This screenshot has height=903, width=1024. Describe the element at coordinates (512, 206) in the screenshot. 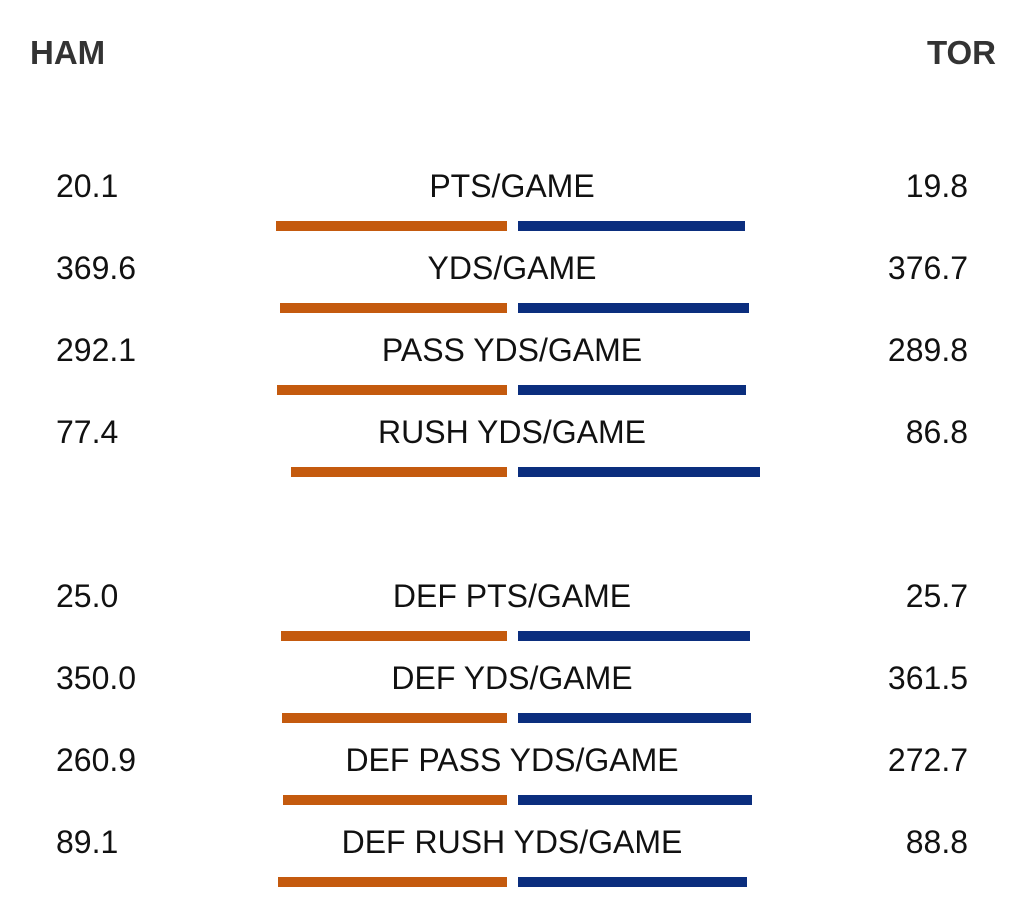

I see `stat-row: 20.1 PTS/GAME 19.8` at that location.